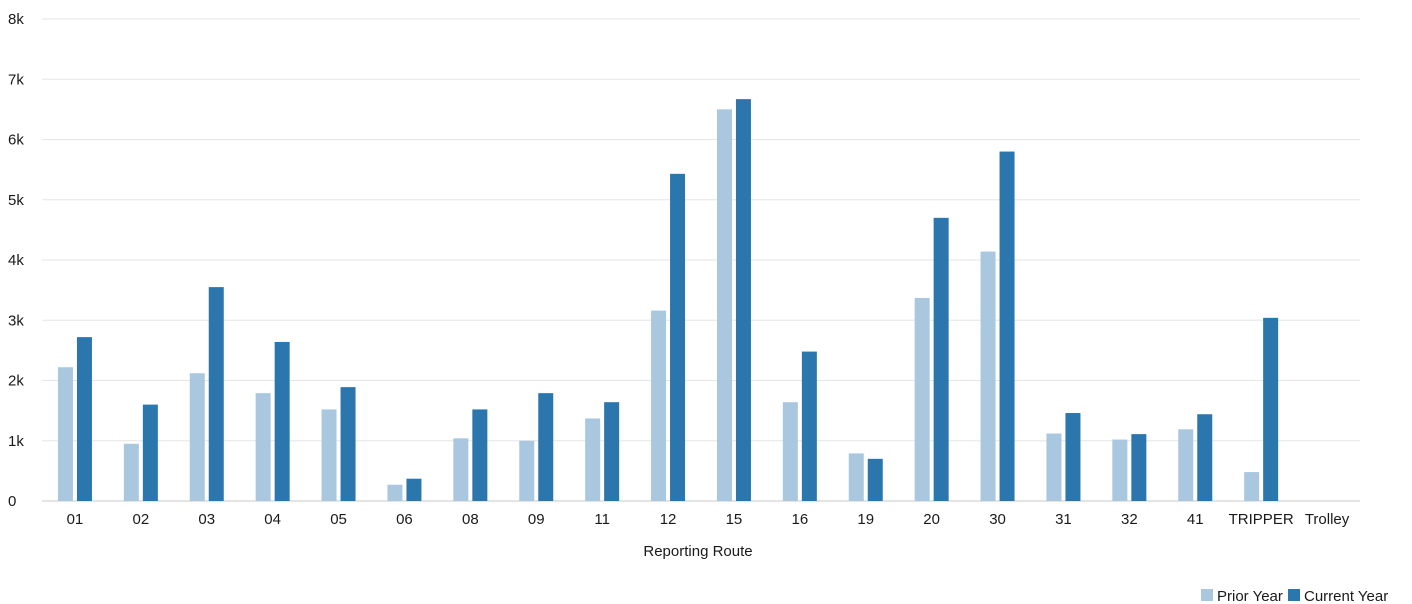 This screenshot has width=1412, height=604. What do you see at coordinates (338, 519) in the screenshot?
I see `x-tick-label: 05` at bounding box center [338, 519].